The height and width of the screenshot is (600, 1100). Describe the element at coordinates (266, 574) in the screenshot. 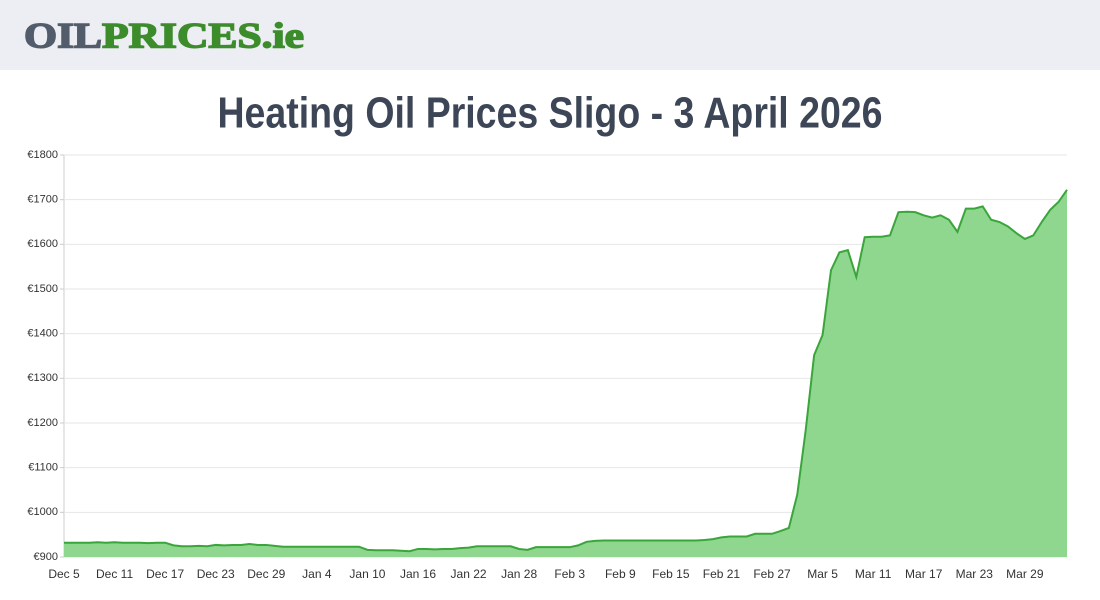

I see `x-tick-label: Dec 29` at that location.